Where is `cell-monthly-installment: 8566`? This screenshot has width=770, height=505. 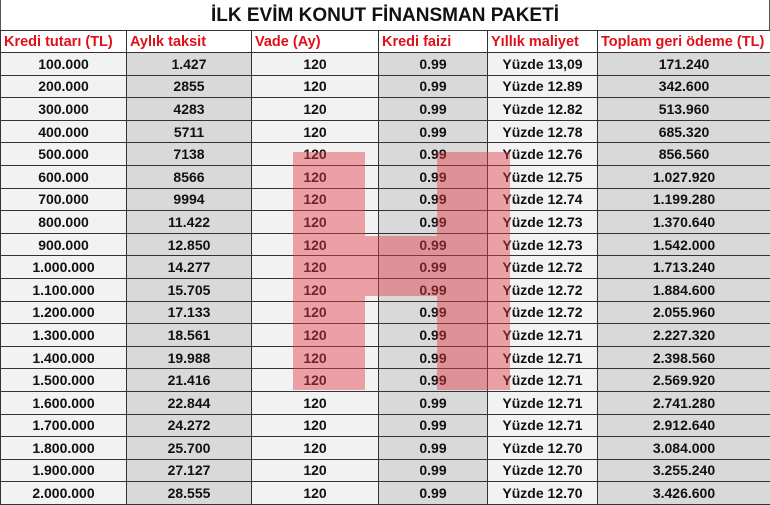 cell-monthly-installment: 8566 is located at coordinates (189, 176).